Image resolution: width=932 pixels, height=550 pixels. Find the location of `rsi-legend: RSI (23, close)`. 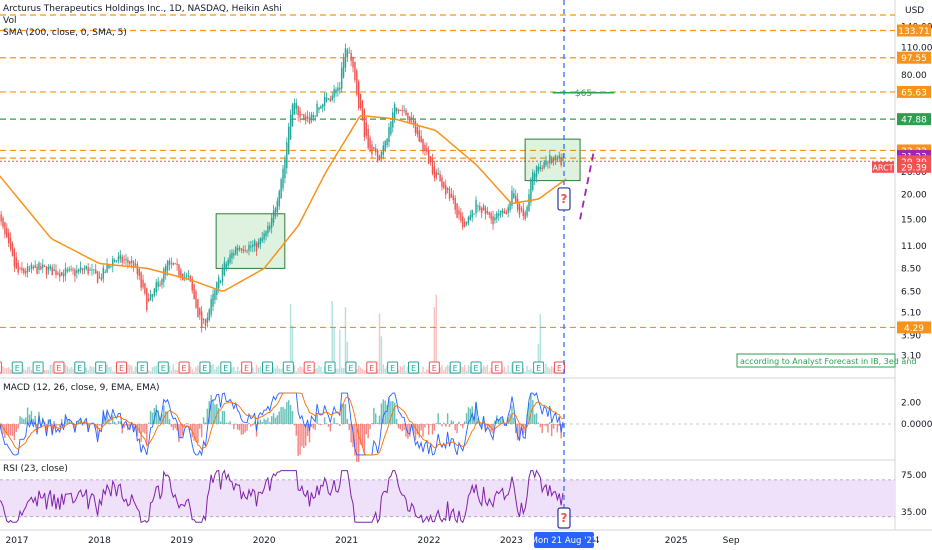

rsi-legend: RSI (23, close) is located at coordinates (35, 469).